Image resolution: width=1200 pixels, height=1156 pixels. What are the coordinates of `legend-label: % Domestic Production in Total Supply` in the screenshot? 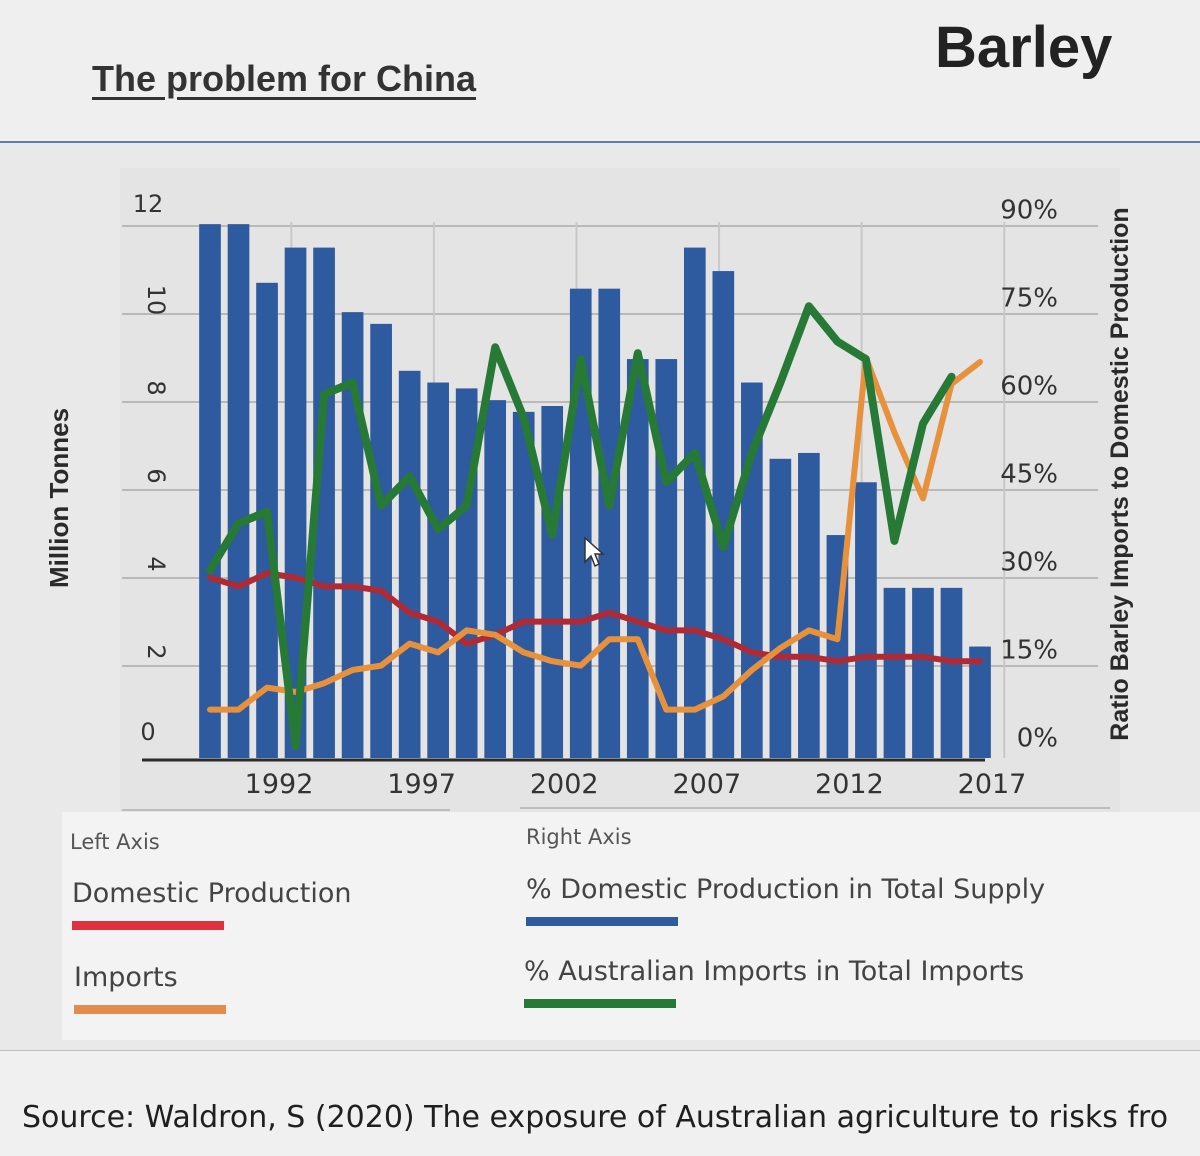 It's located at (786, 889).